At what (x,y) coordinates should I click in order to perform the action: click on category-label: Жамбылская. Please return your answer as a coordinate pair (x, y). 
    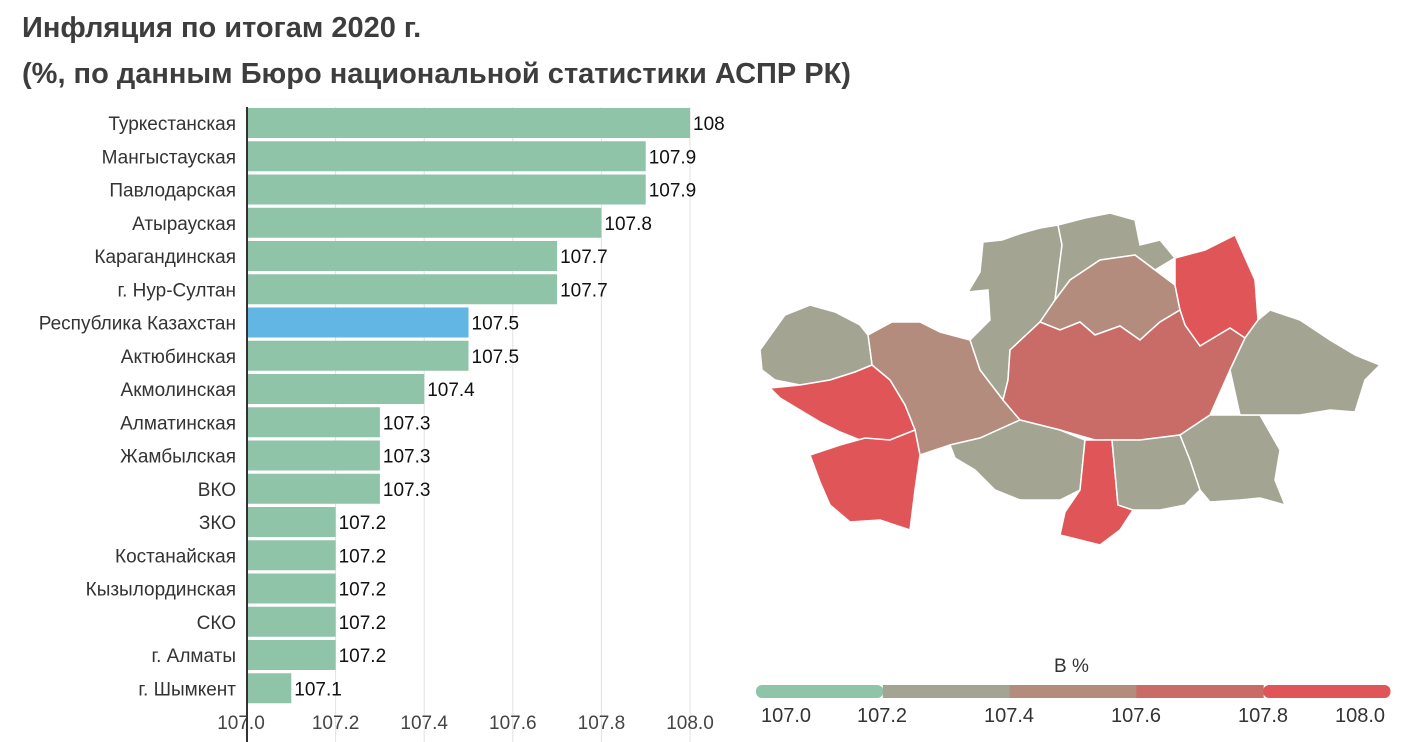
    Looking at the image, I should click on (178, 457).